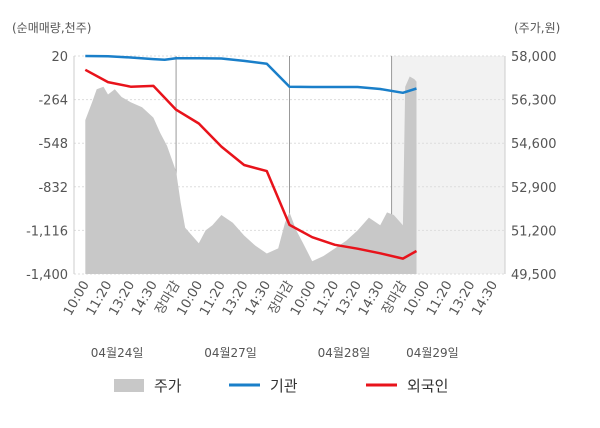  I want to click on right-tick-label: 58,000, so click(534, 57).